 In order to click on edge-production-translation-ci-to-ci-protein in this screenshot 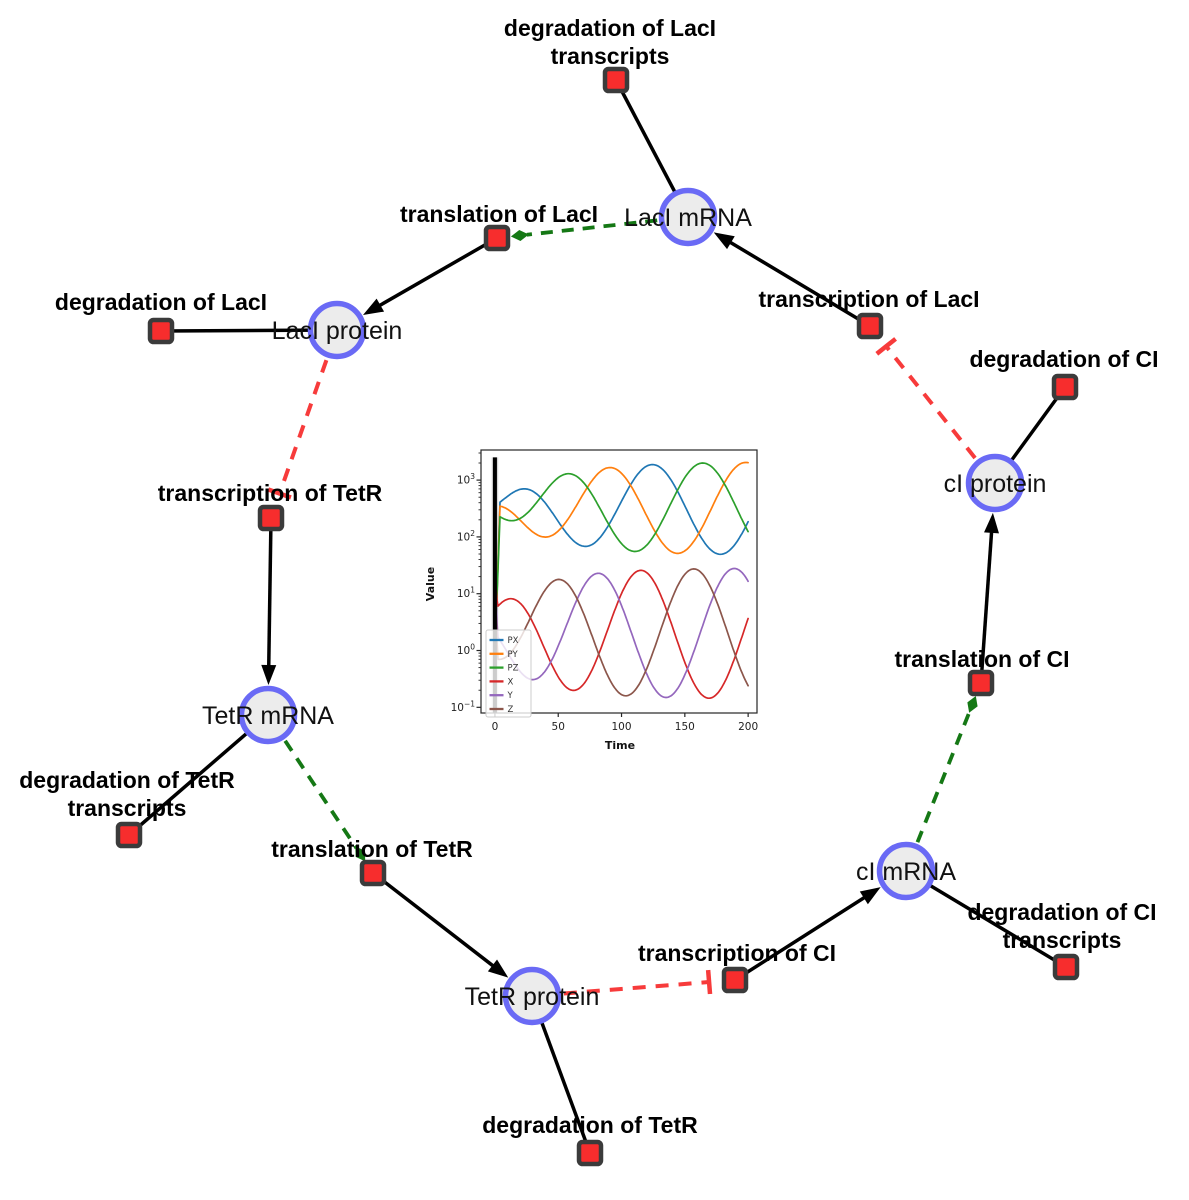, I will do `click(989, 598)`.